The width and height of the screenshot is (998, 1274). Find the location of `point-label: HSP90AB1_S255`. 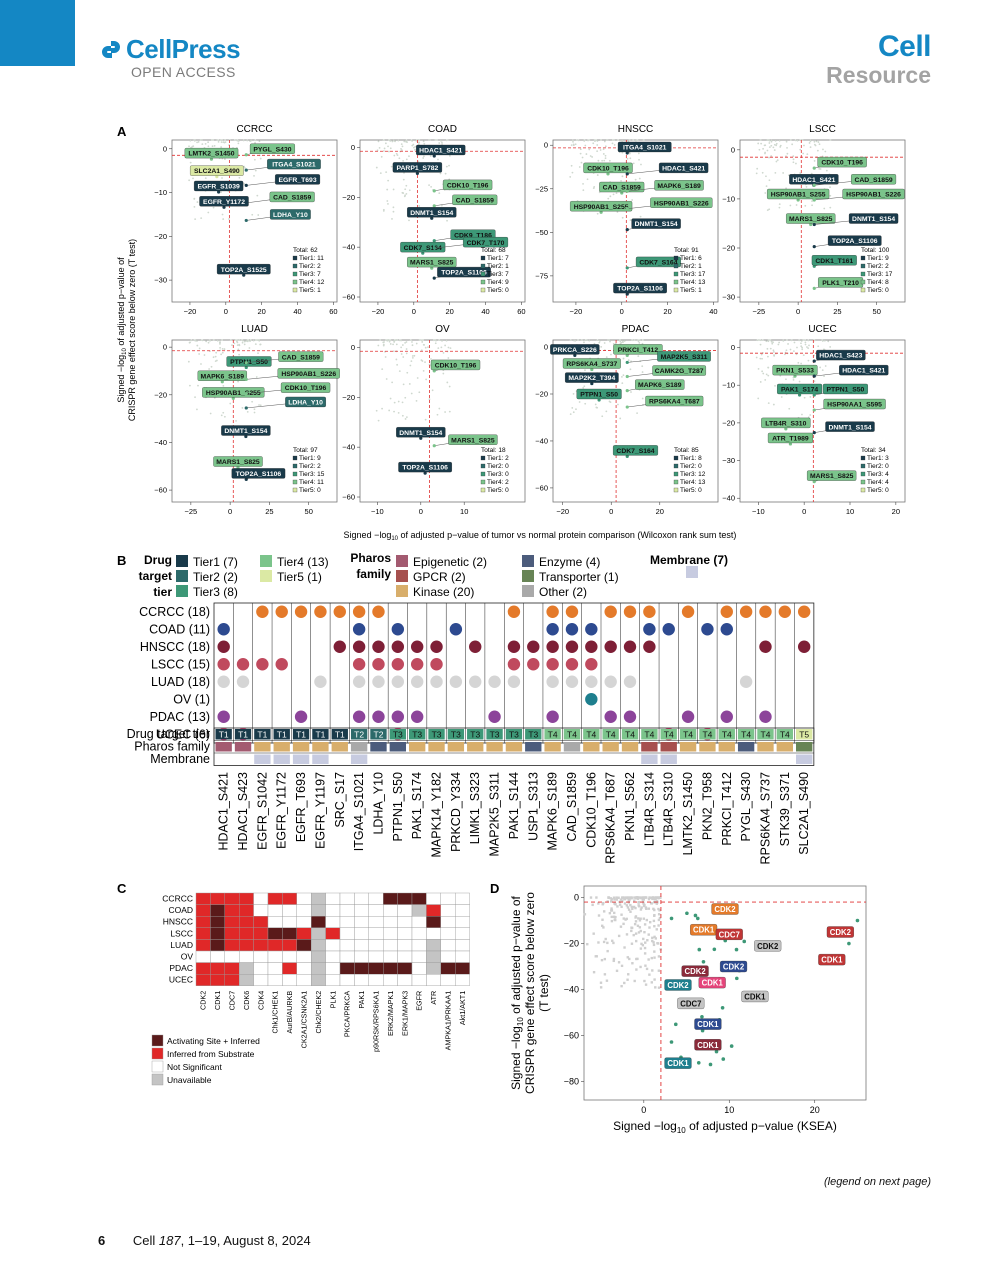

point-label: HSP90AB1_S255 is located at coordinates (233, 393).